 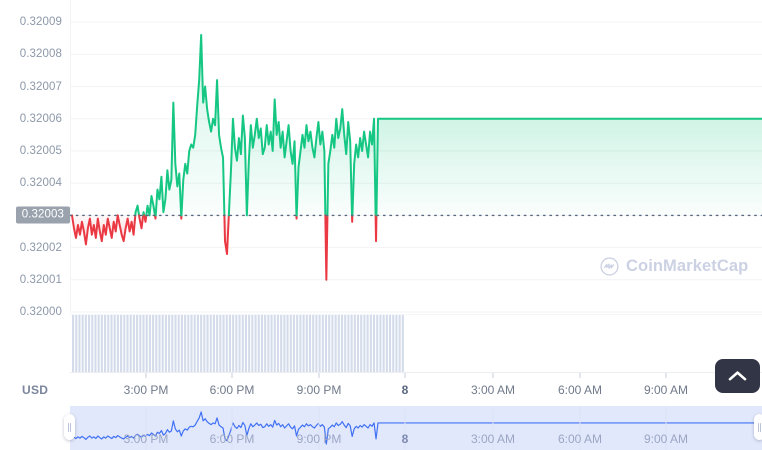 What do you see at coordinates (666, 439) in the screenshot?
I see `navigator-x-tick-label: 9:00 AM` at bounding box center [666, 439].